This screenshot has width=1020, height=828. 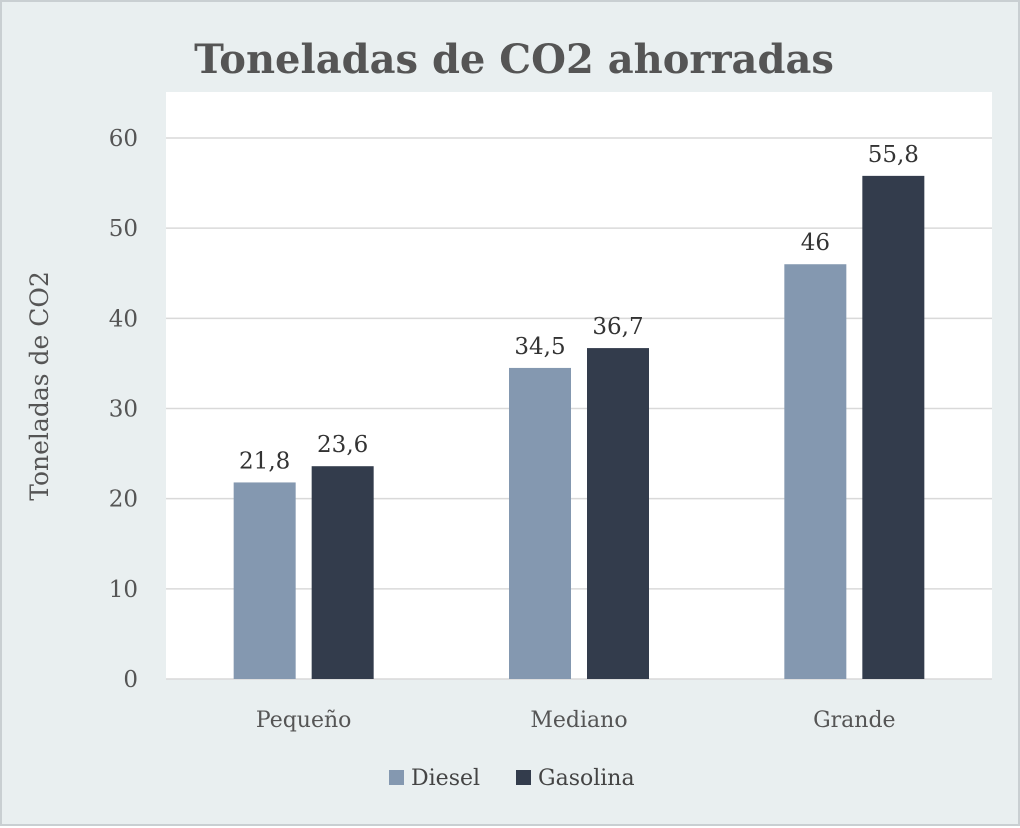 What do you see at coordinates (123, 590) in the screenshot?
I see `y-tick-label: 10` at bounding box center [123, 590].